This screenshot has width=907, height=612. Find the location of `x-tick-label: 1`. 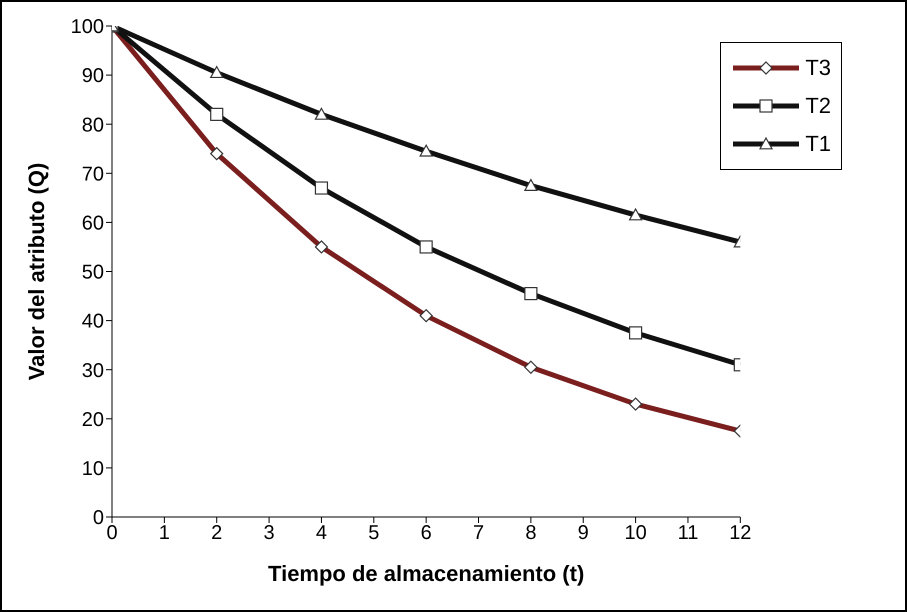

x-tick-label: 1 is located at coordinates (164, 533).